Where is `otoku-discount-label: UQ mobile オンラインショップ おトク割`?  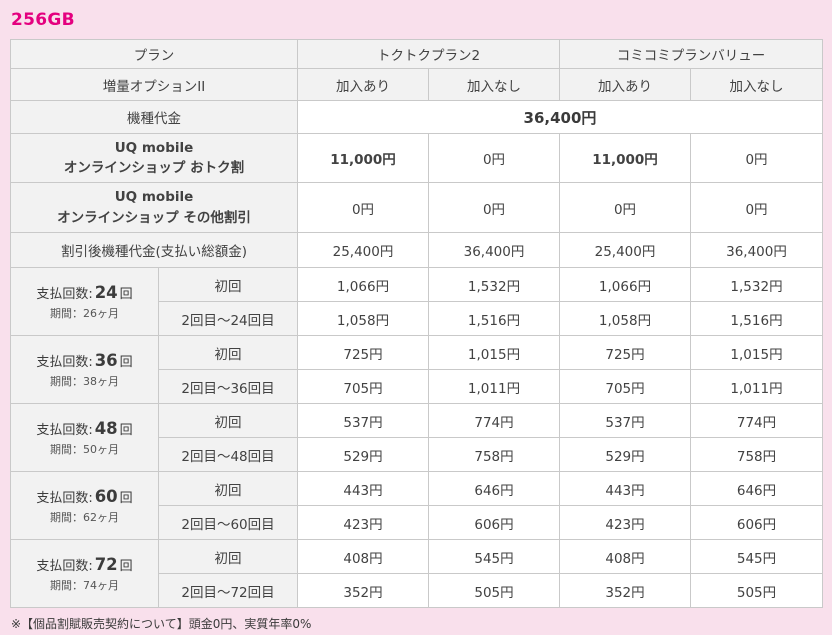
otoku-discount-label: UQ mobile オンラインショップ おトク割 is located at coordinates (154, 158).